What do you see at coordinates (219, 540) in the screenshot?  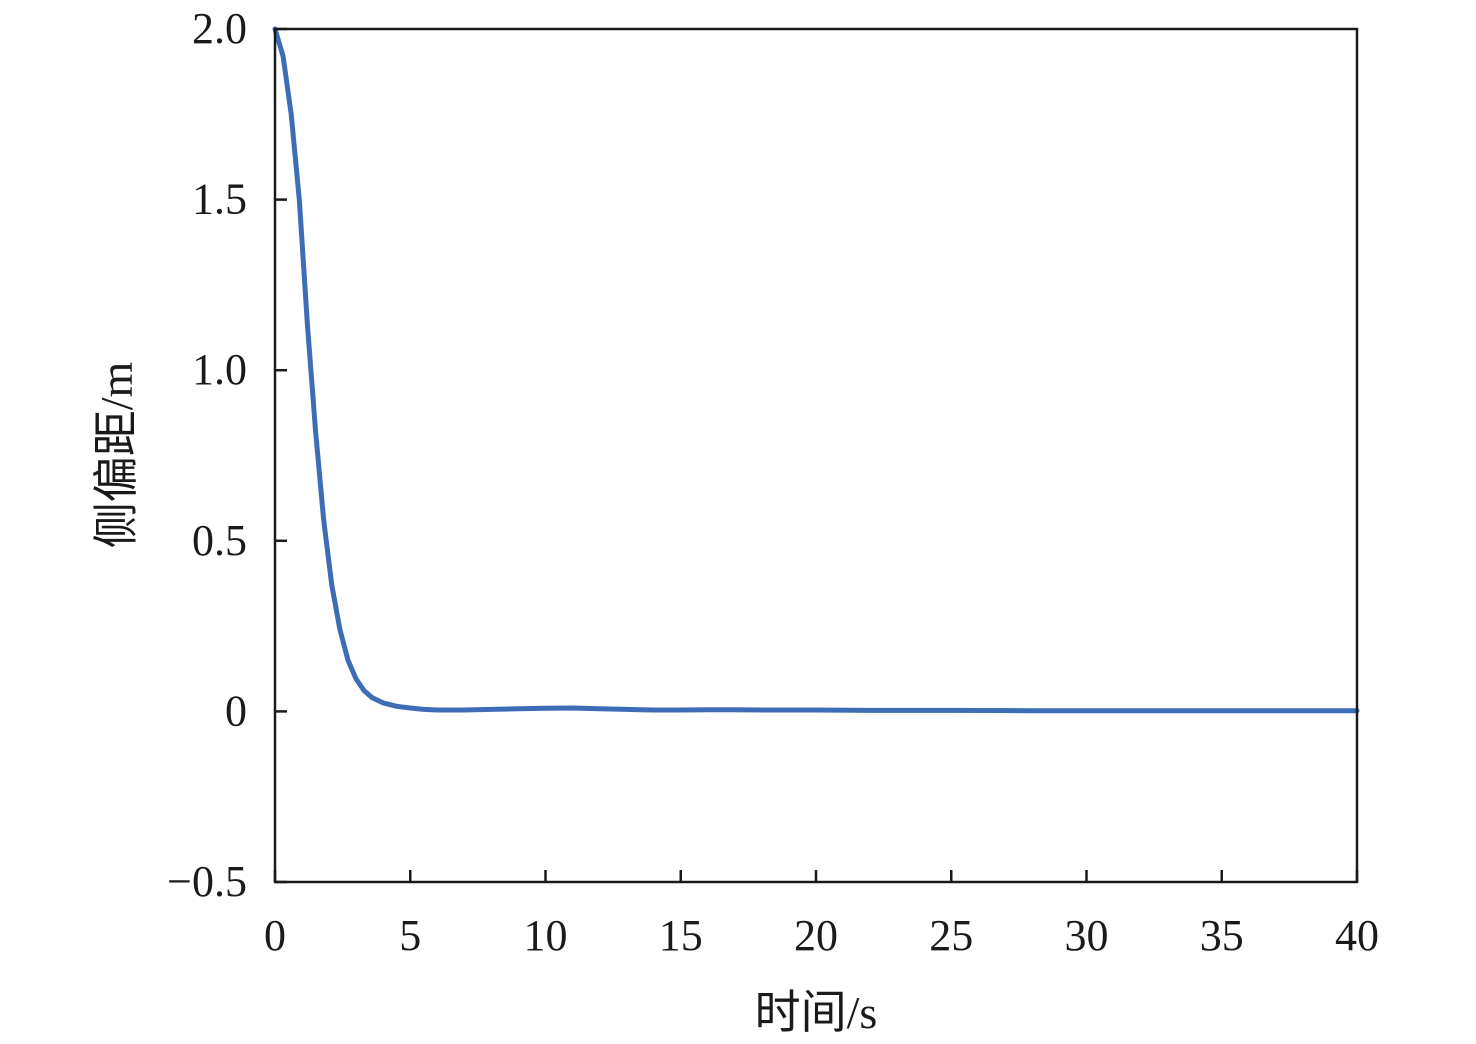 I see `y-tick-label: 0.5` at bounding box center [219, 540].